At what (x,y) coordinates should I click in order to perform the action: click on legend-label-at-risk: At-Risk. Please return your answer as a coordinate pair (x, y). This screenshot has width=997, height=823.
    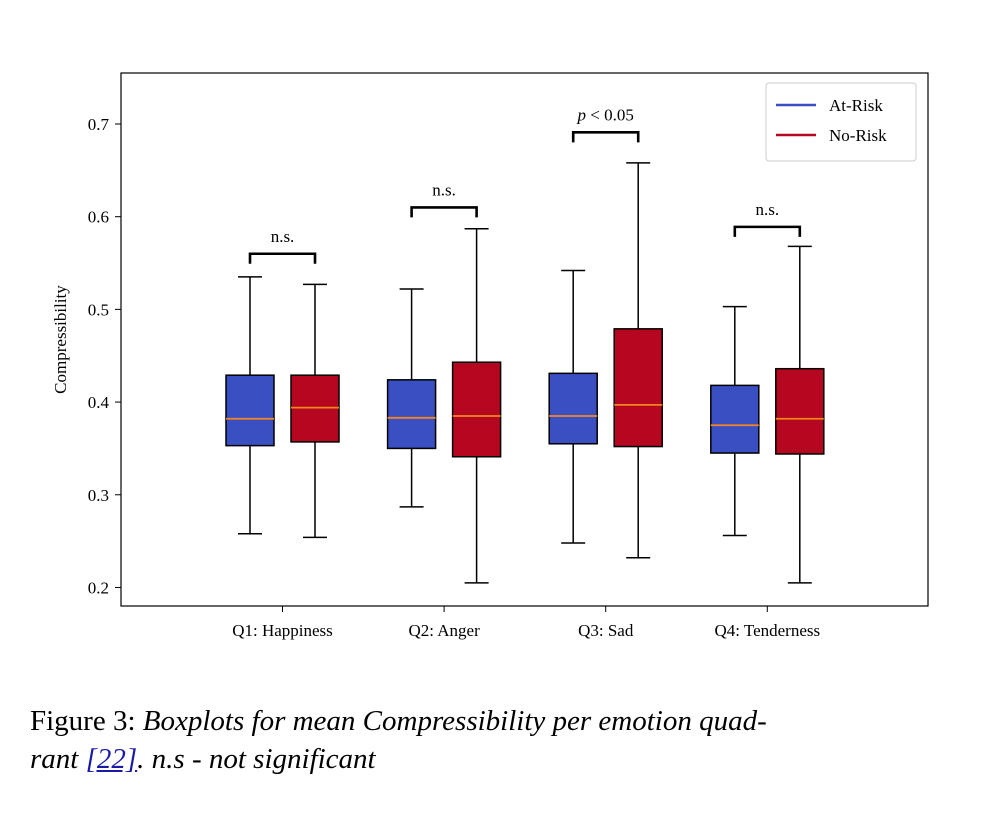
    Looking at the image, I should click on (856, 105).